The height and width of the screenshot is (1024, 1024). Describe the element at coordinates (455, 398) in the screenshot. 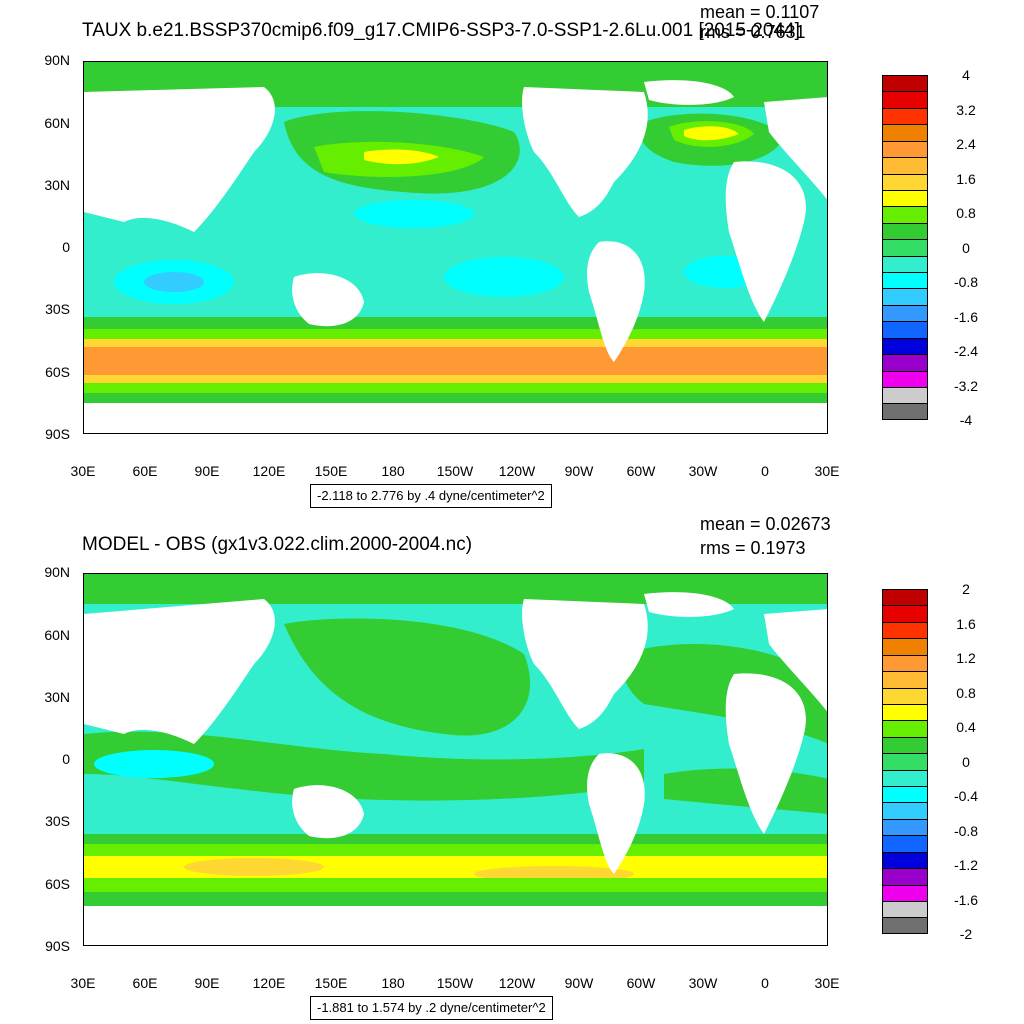

I see `so-green-edge-s` at that location.